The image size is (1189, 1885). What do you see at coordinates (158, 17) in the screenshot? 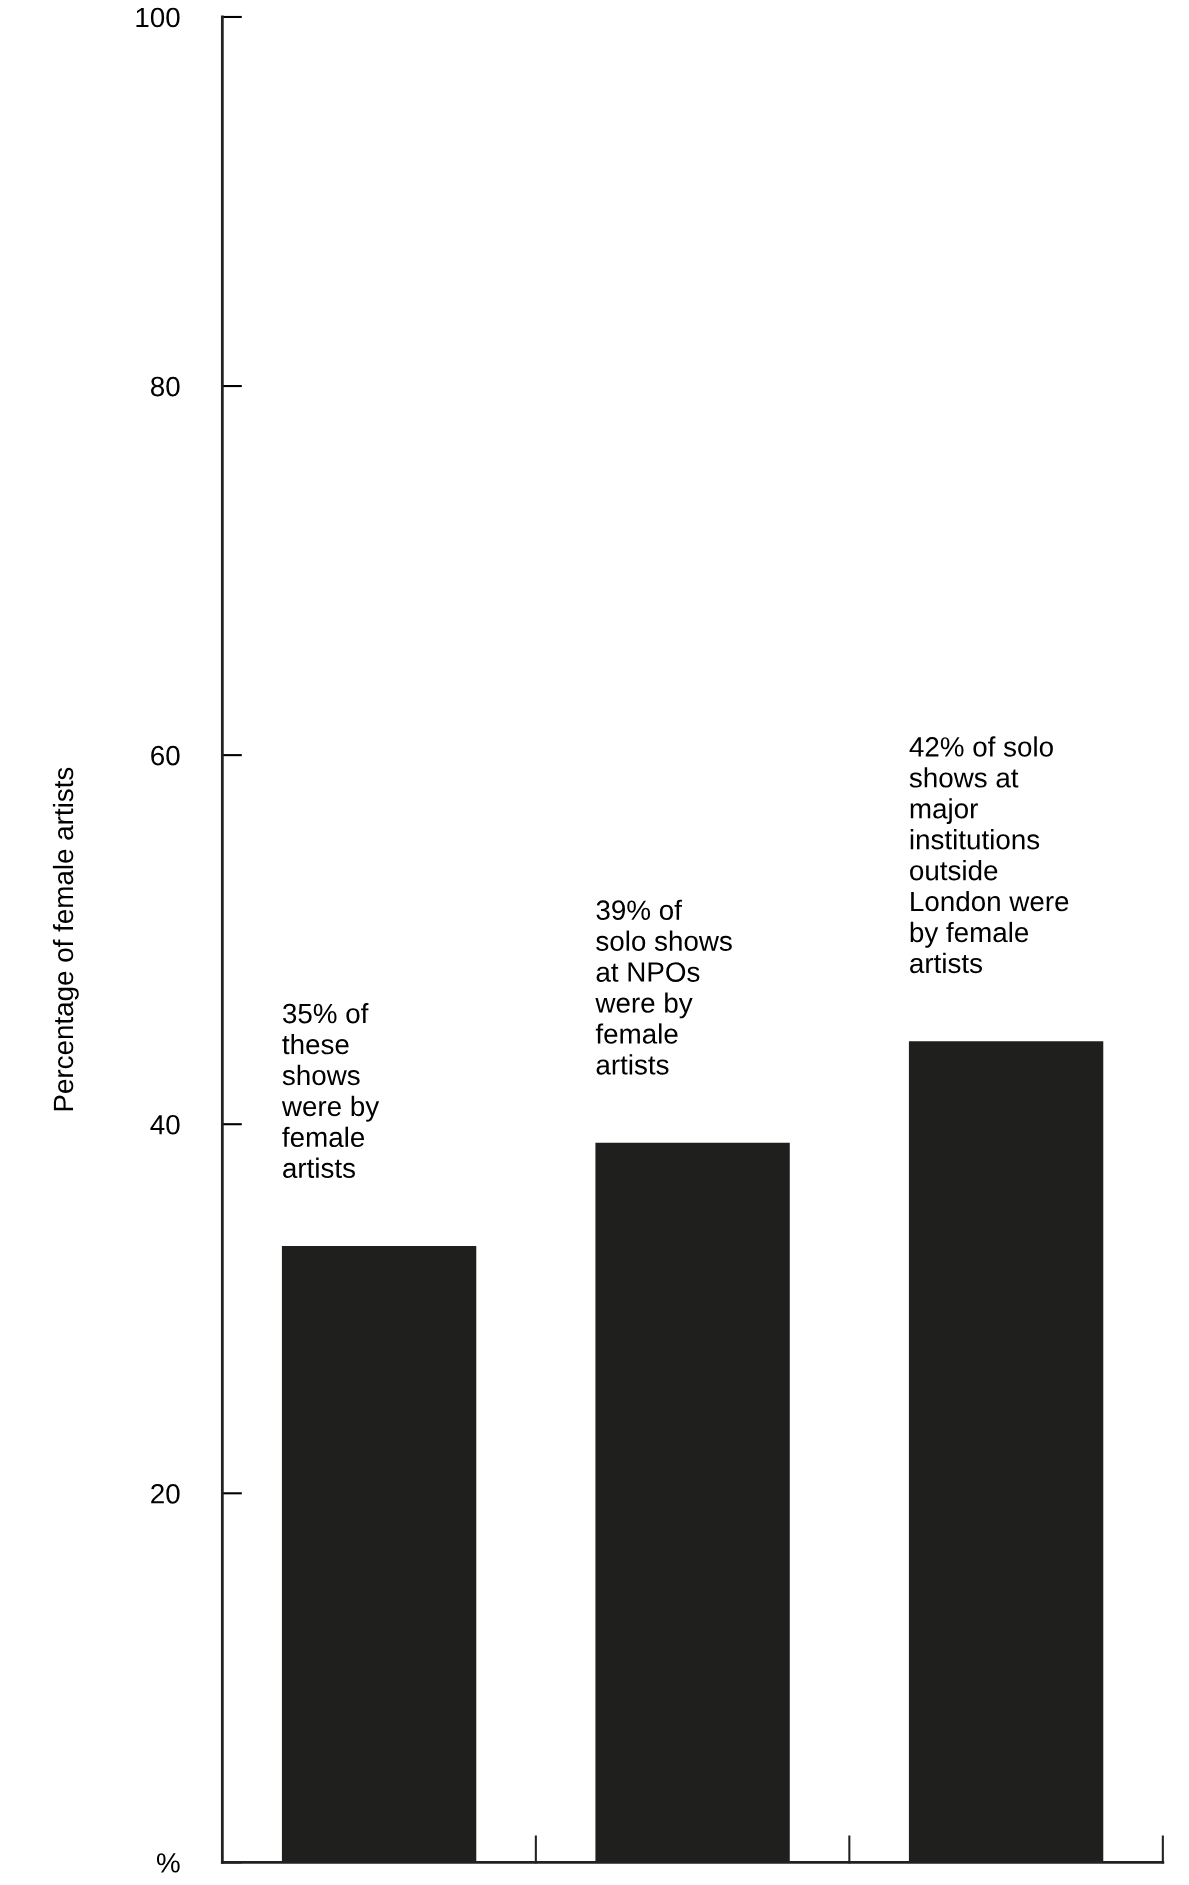
I see `y-tick-label: 100` at bounding box center [158, 17].